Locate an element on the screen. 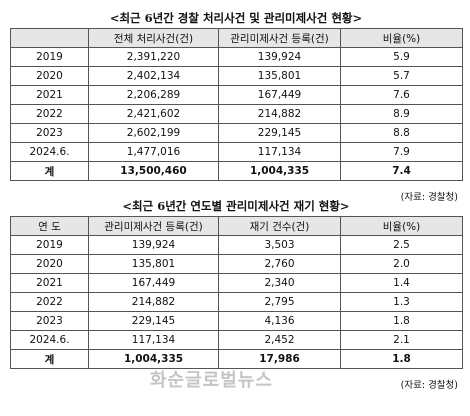  table-row: 계 13,500,460 1,004,335 7.4 is located at coordinates (236, 171).